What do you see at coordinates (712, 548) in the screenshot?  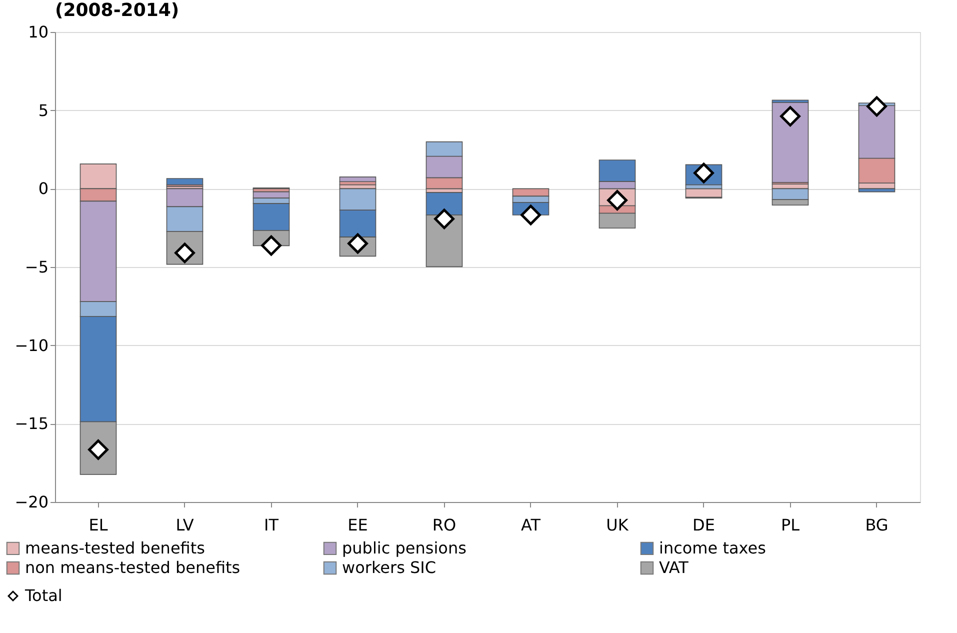 I see `legend-label: income taxes` at bounding box center [712, 548].